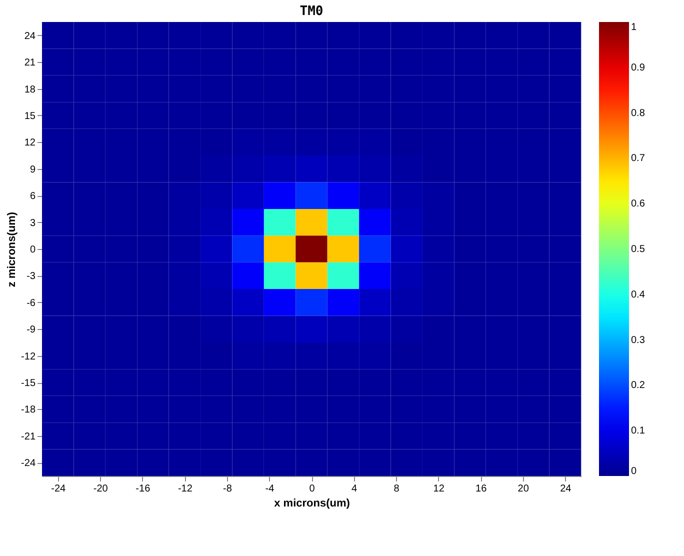  What do you see at coordinates (30, 116) in the screenshot?
I see `y-tick-label: 15` at bounding box center [30, 116].